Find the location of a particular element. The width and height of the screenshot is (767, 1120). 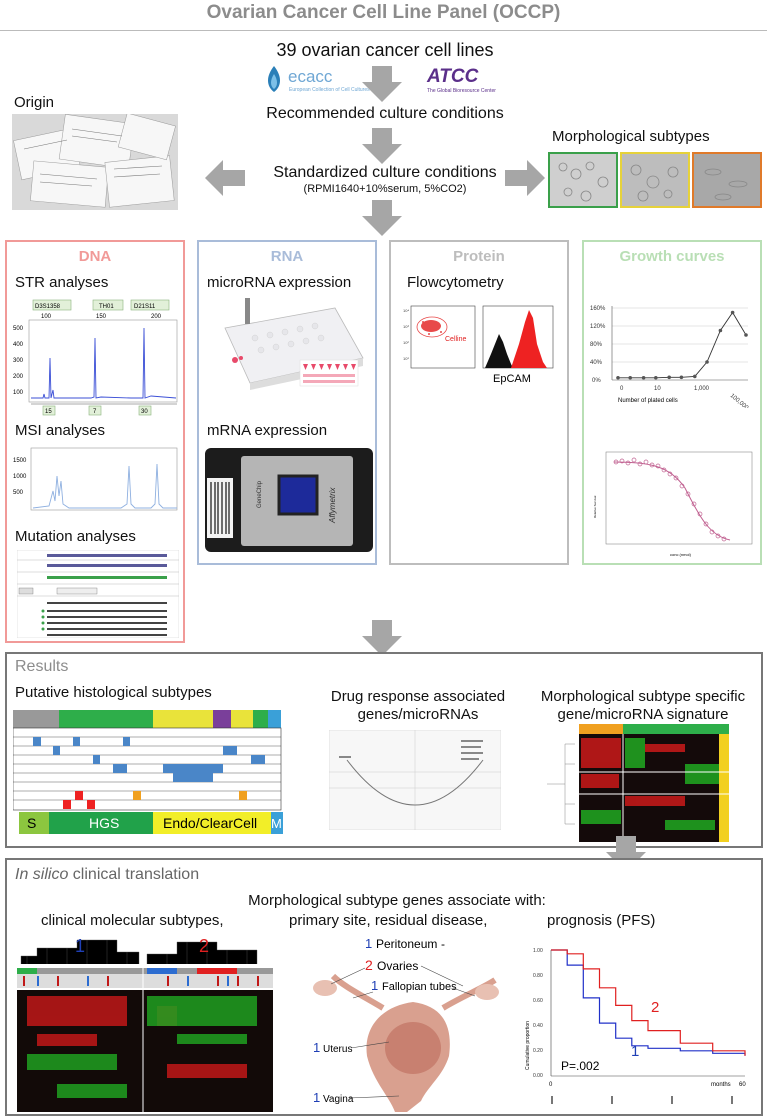

flowcytometry-plots: Celline 10⁴ 10³ 10² 10¹ EpCAM is located at coordinates (478, 345).